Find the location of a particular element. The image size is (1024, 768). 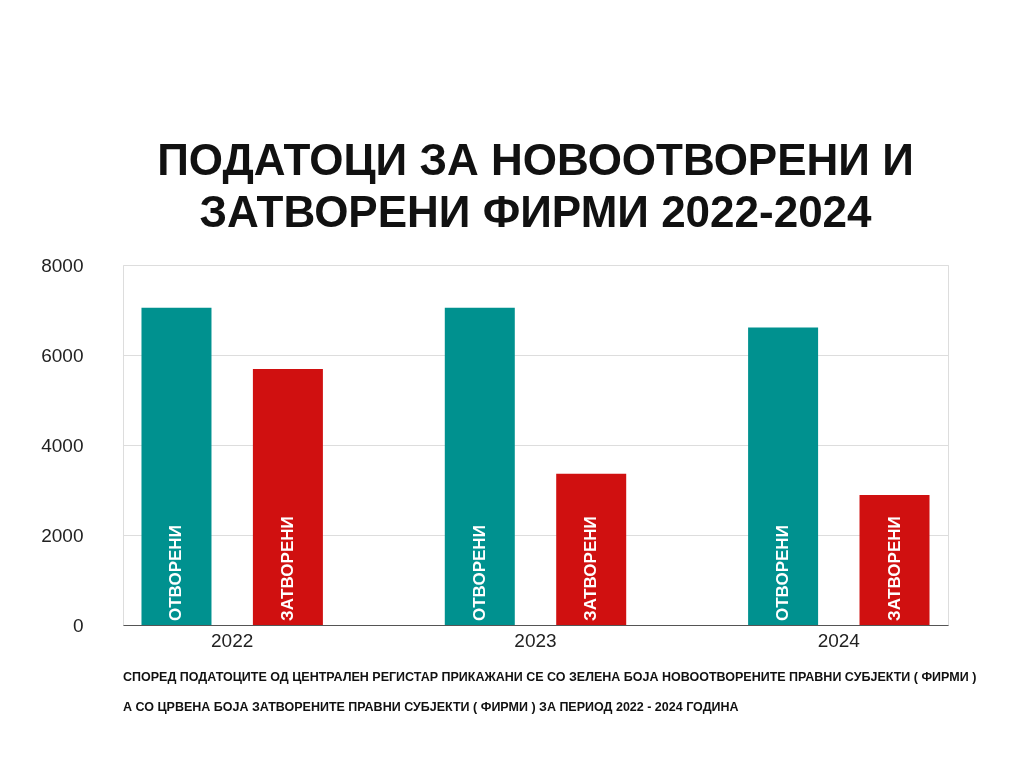

x-tick-label: 2022 is located at coordinates (232, 640).